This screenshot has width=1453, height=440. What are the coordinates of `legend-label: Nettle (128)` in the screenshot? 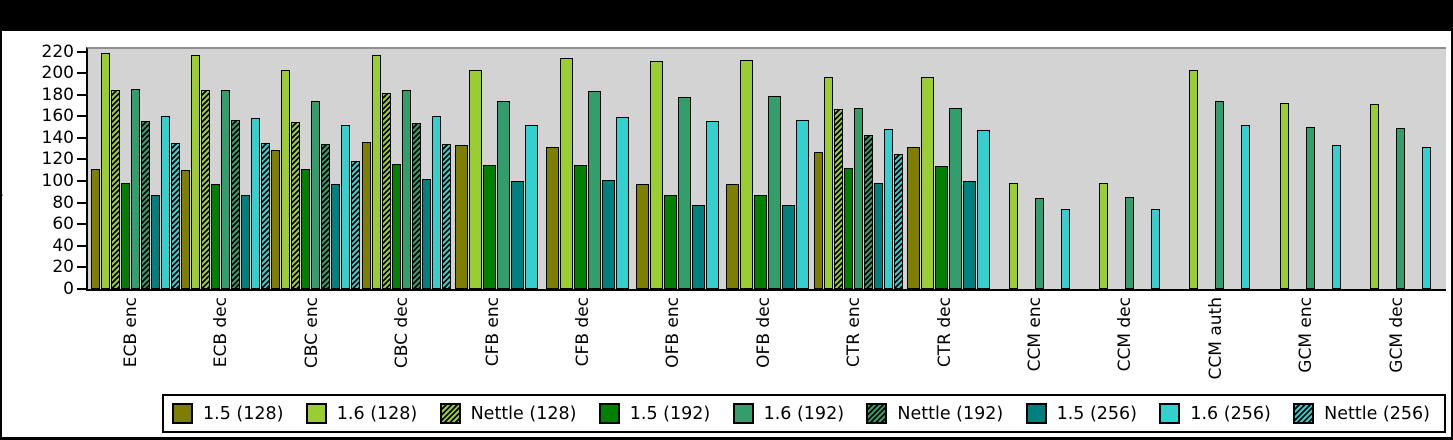 It's located at (523, 413).